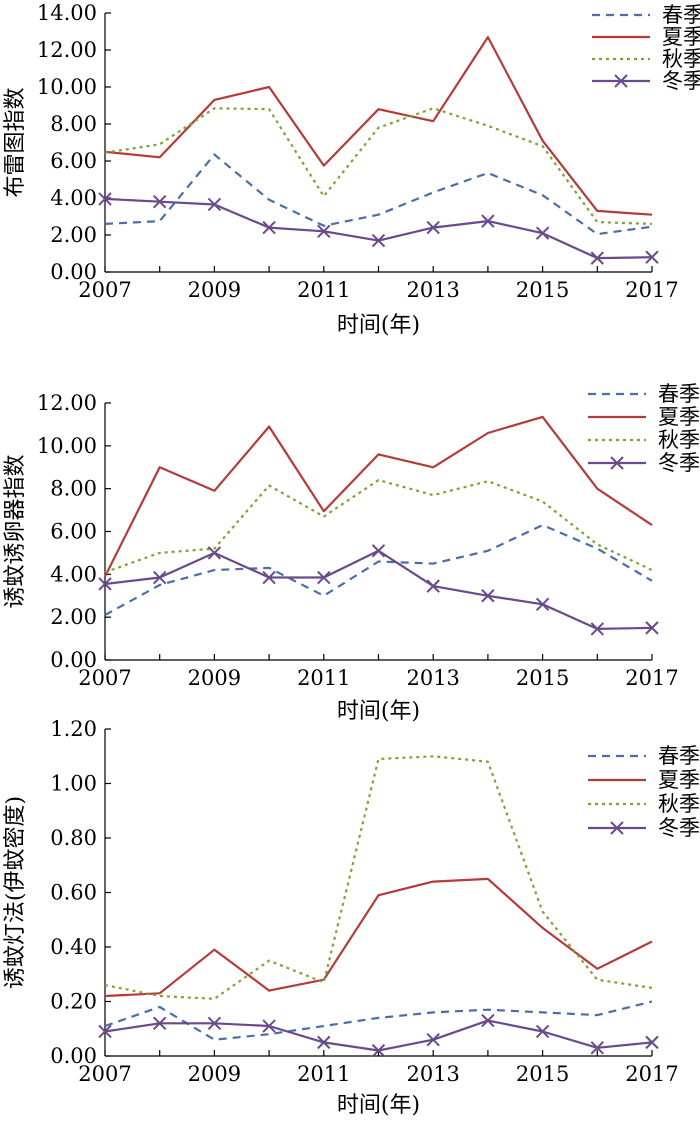  What do you see at coordinates (73, 784) in the screenshot?
I see `y-tick-label: 1.00` at bounding box center [73, 784].